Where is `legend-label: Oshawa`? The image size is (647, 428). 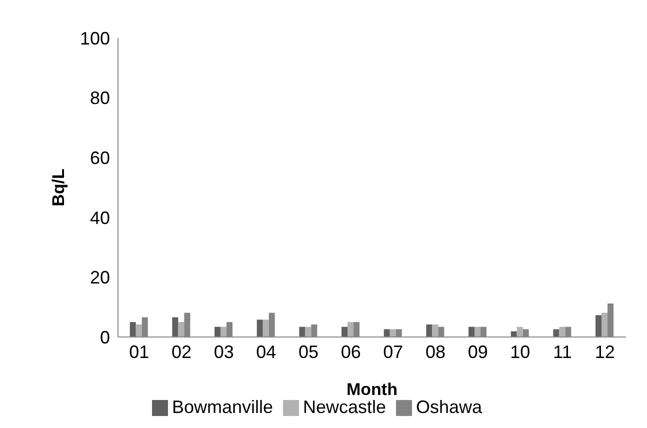 legend-label: Oshawa is located at coordinates (449, 407).